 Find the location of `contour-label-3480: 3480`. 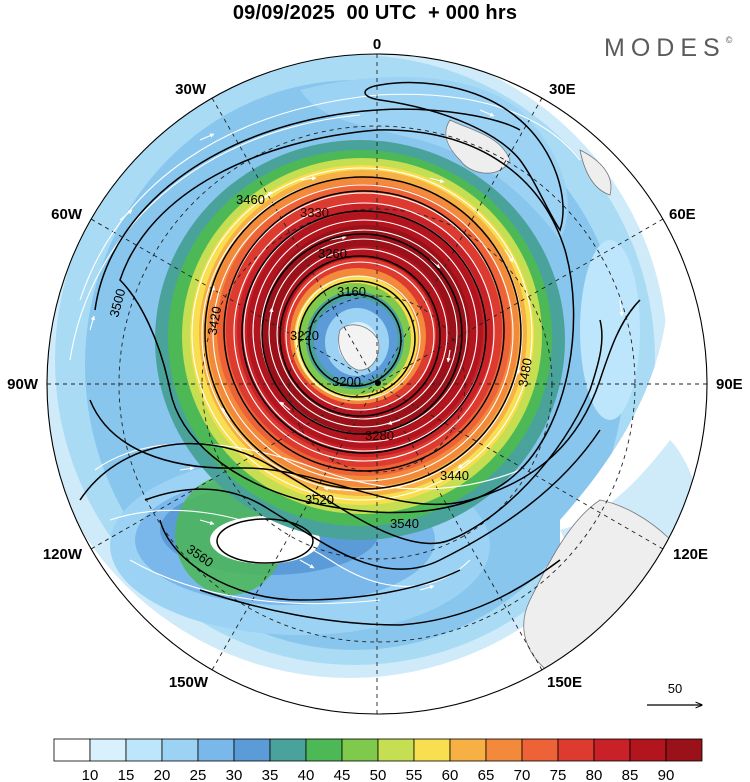

contour-label-3480: 3480 is located at coordinates (525, 372).